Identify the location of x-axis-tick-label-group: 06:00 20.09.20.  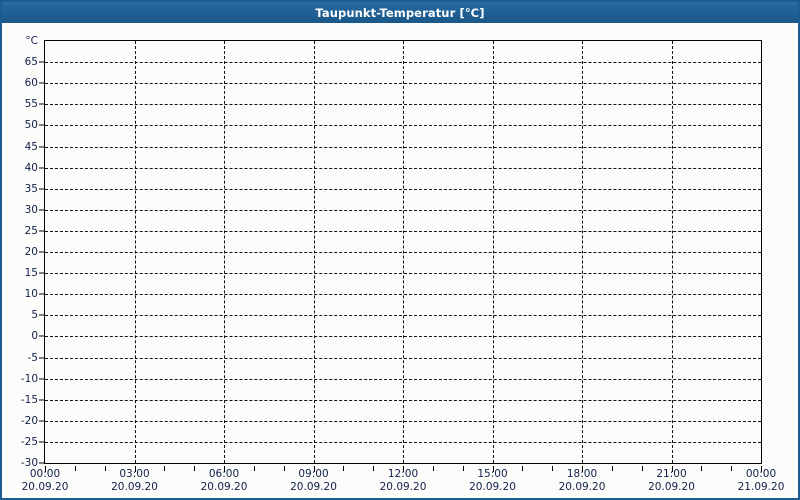
(224, 481).